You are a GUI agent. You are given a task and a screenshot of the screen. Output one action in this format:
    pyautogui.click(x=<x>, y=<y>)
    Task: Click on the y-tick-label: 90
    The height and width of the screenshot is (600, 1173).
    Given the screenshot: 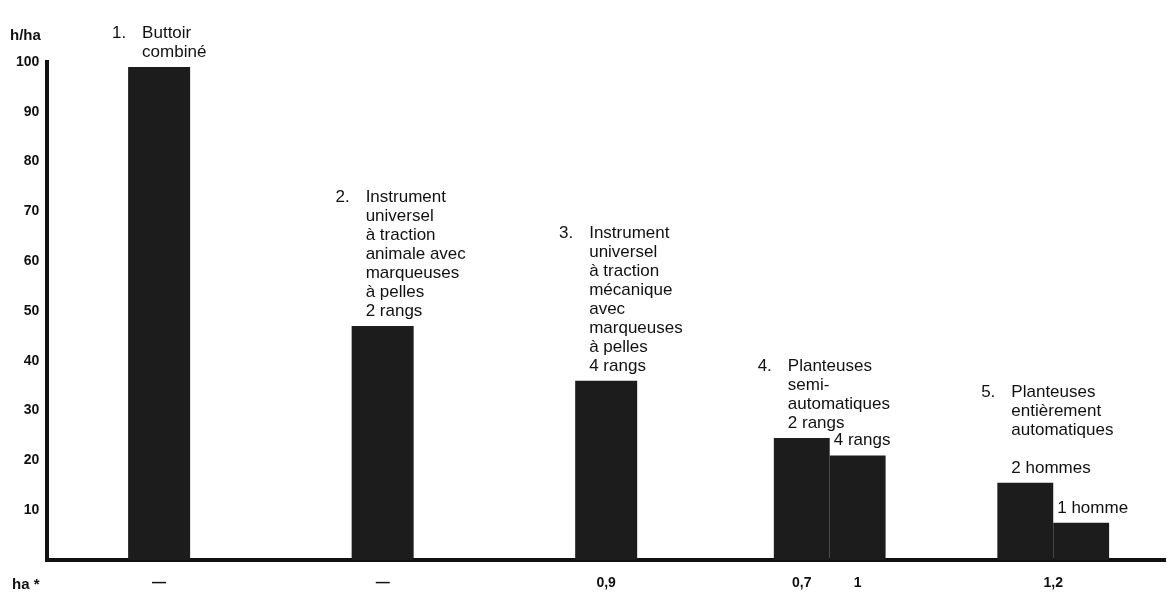 What is the action you would take?
    pyautogui.click(x=31, y=110)
    